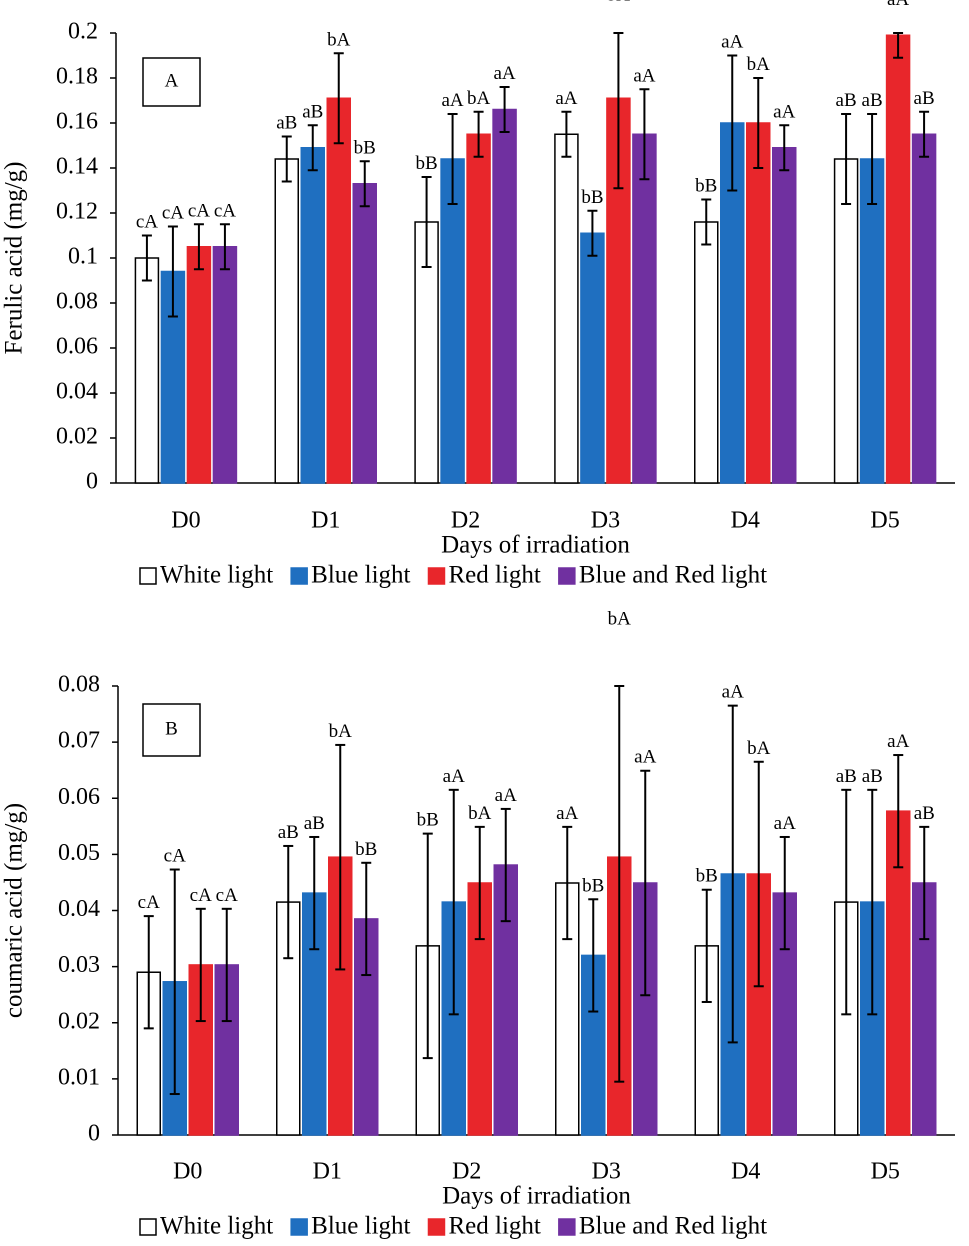  What do you see at coordinates (94, 1134) in the screenshot?
I see `y-tick-label: 0` at bounding box center [94, 1134].